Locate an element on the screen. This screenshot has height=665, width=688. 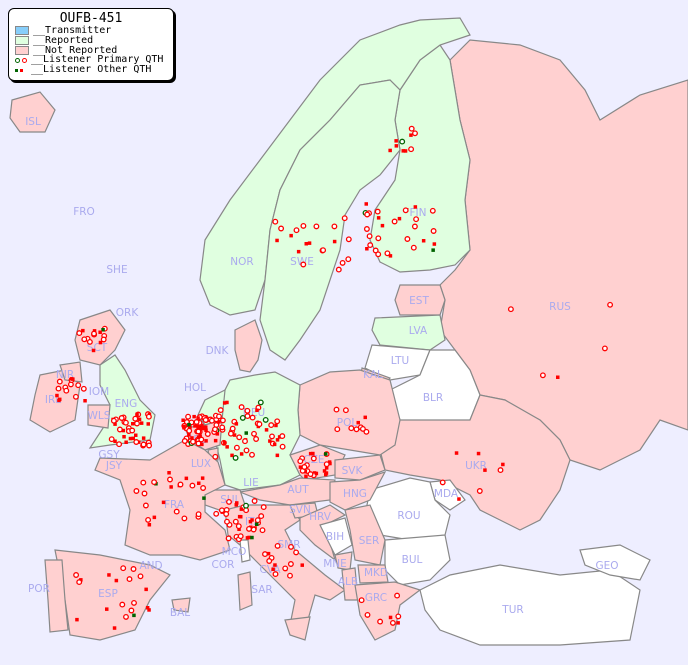
country-label-hng: HNG is located at coordinates (355, 494).